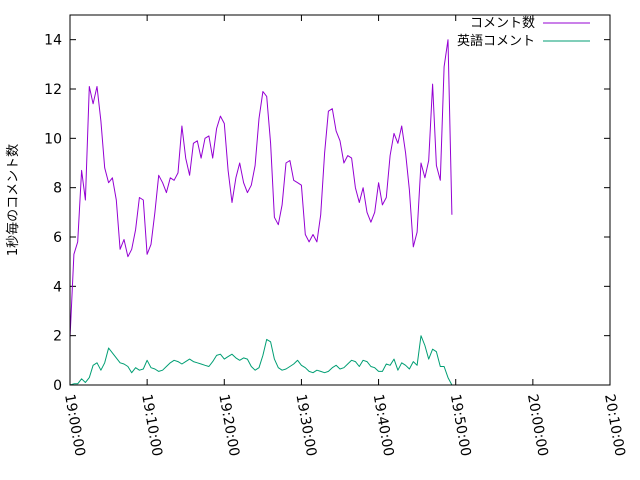 The height and width of the screenshot is (480, 640). Describe the element at coordinates (13, 200) in the screenshot. I see `y-axis-label: 1秒毎のコメント数` at that location.